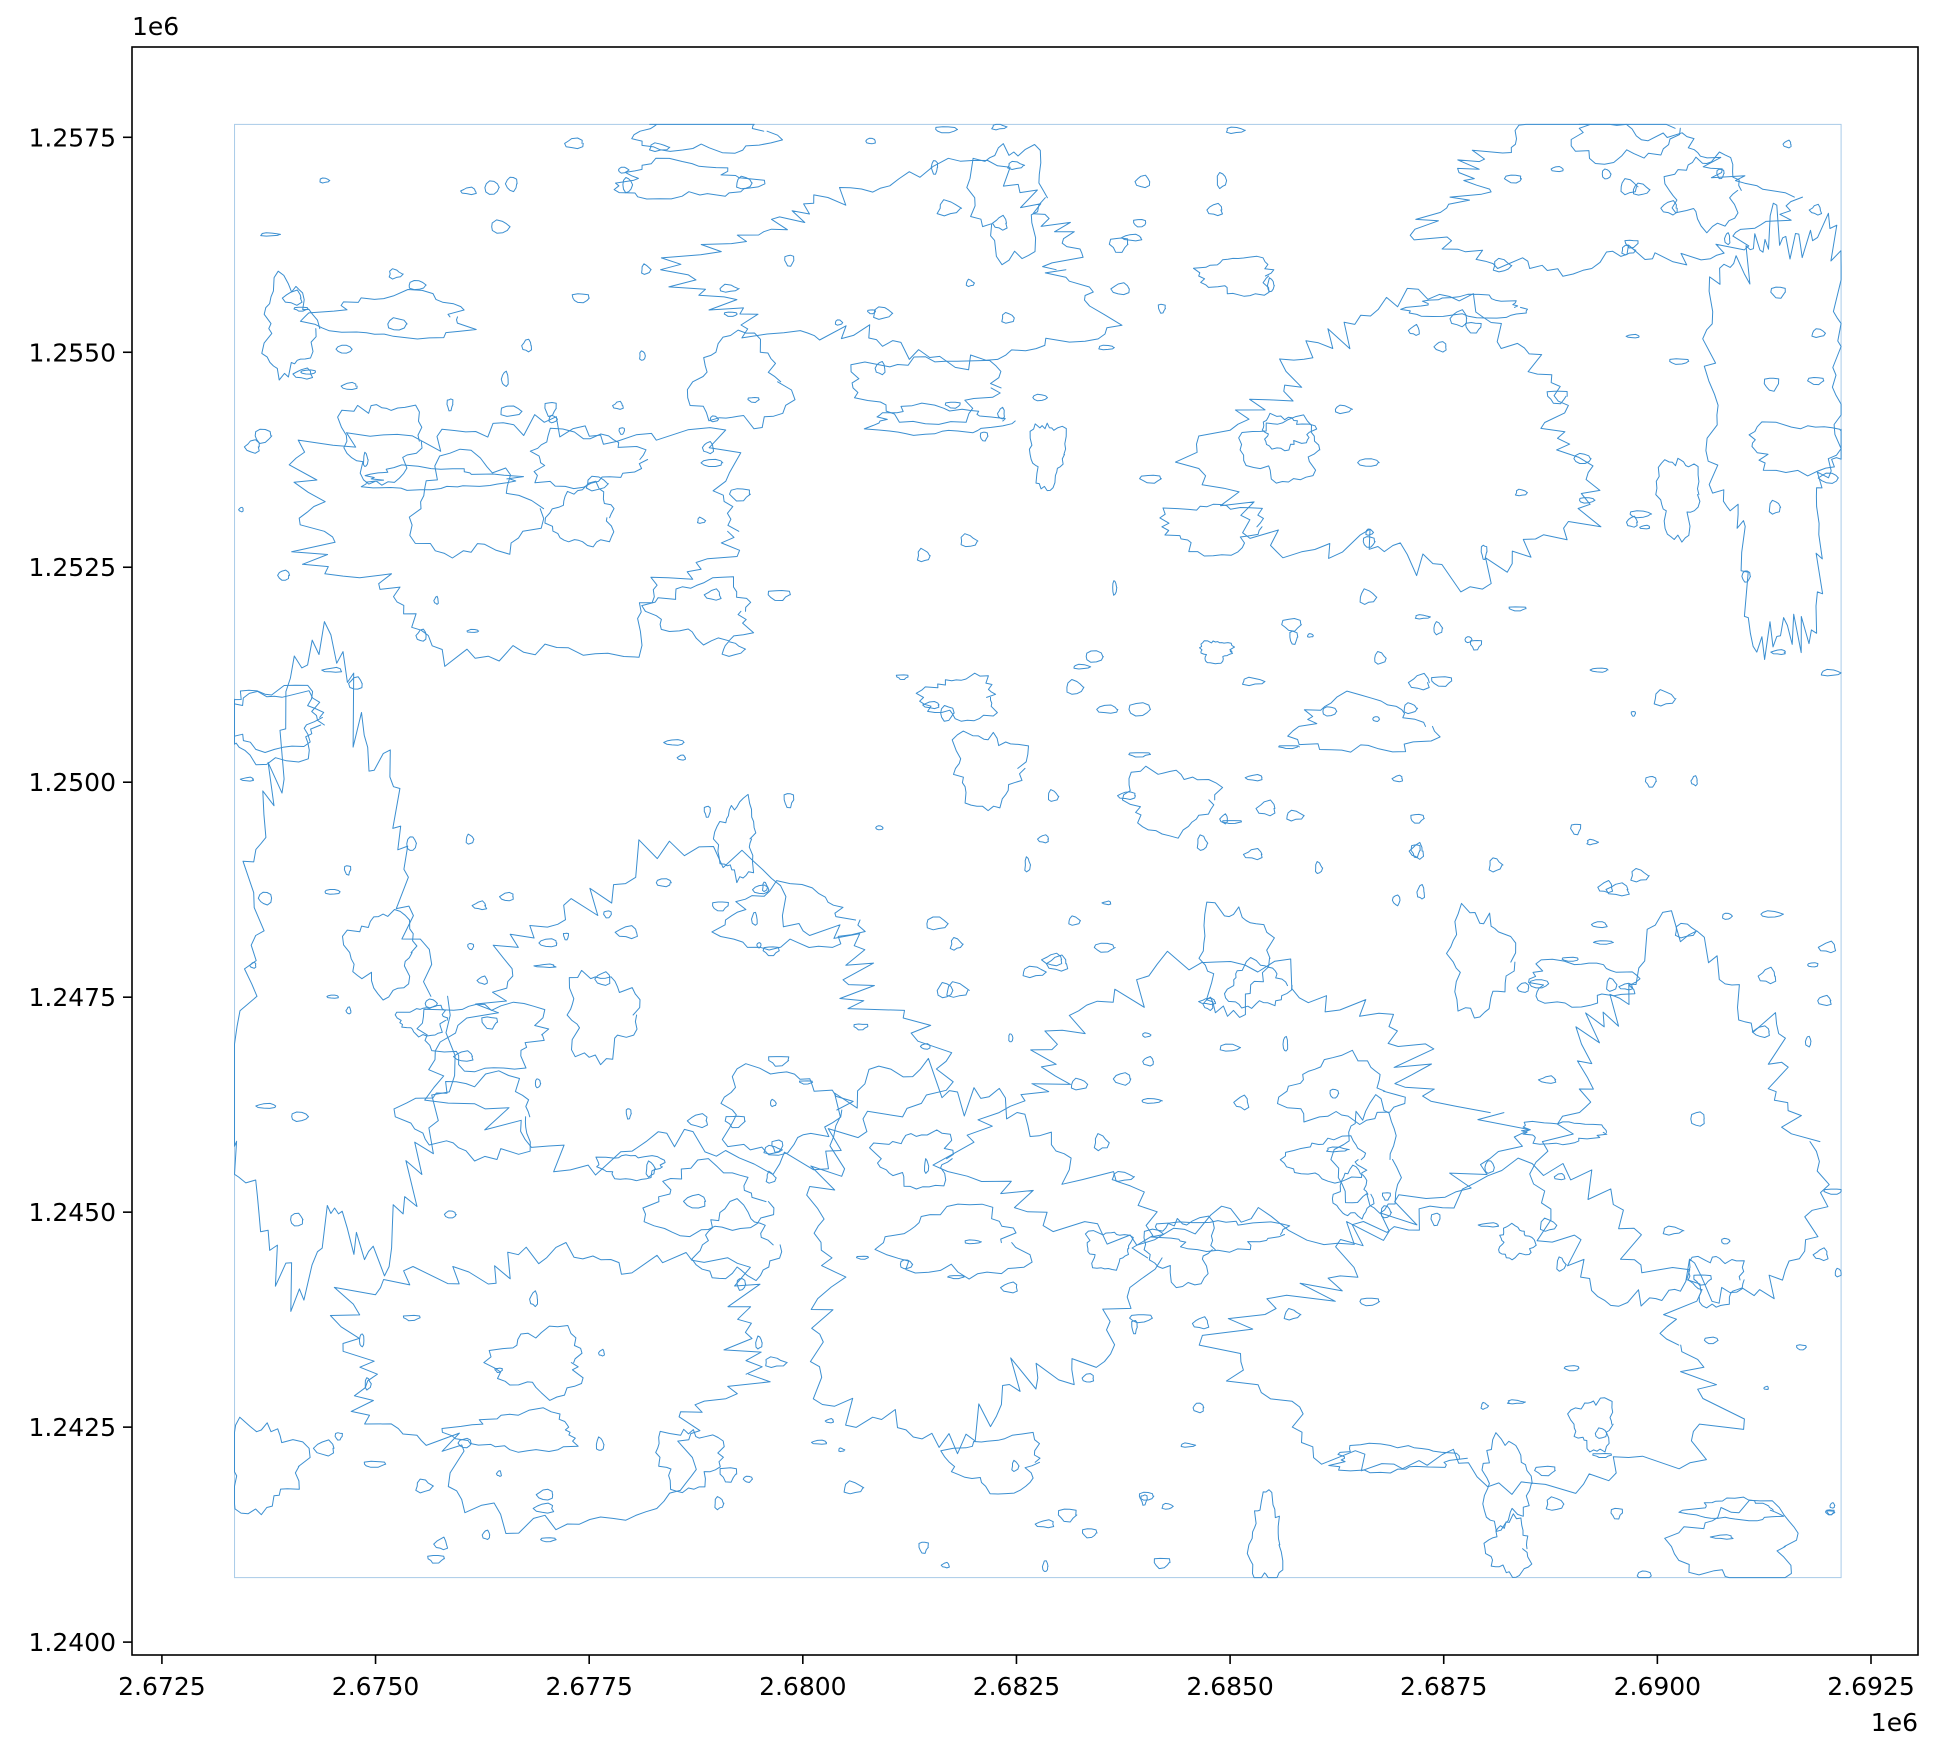  Describe the element at coordinates (375, 1686) in the screenshot. I see `x-tick-label: 2.6750` at that location.